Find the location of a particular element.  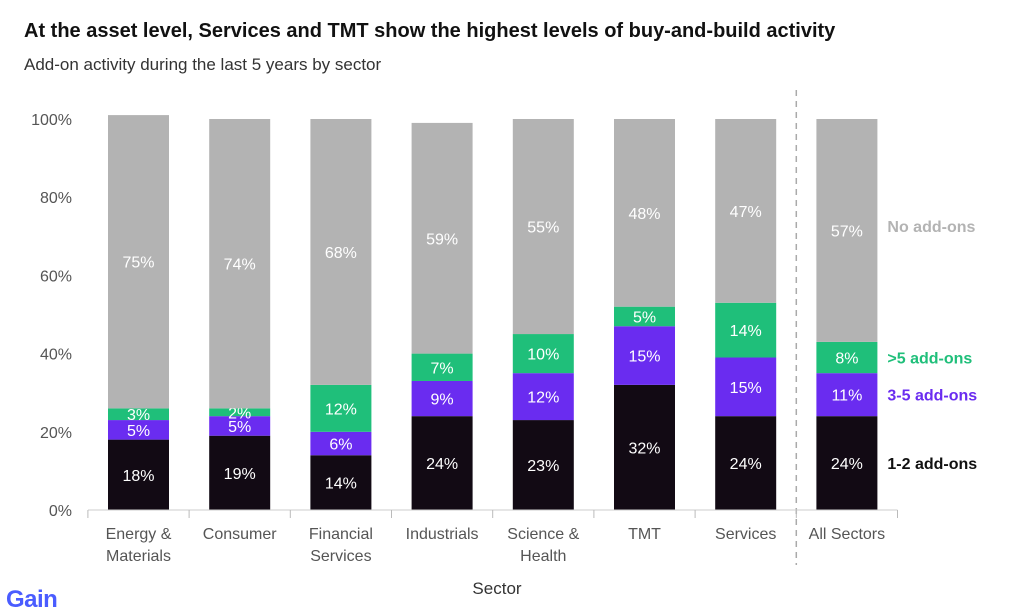

data-label: 10% is located at coordinates (543, 355).